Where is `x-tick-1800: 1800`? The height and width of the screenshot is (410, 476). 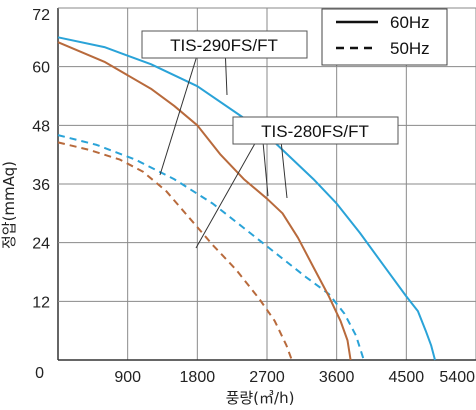
x-tick-1800: 1800 is located at coordinates (198, 377).